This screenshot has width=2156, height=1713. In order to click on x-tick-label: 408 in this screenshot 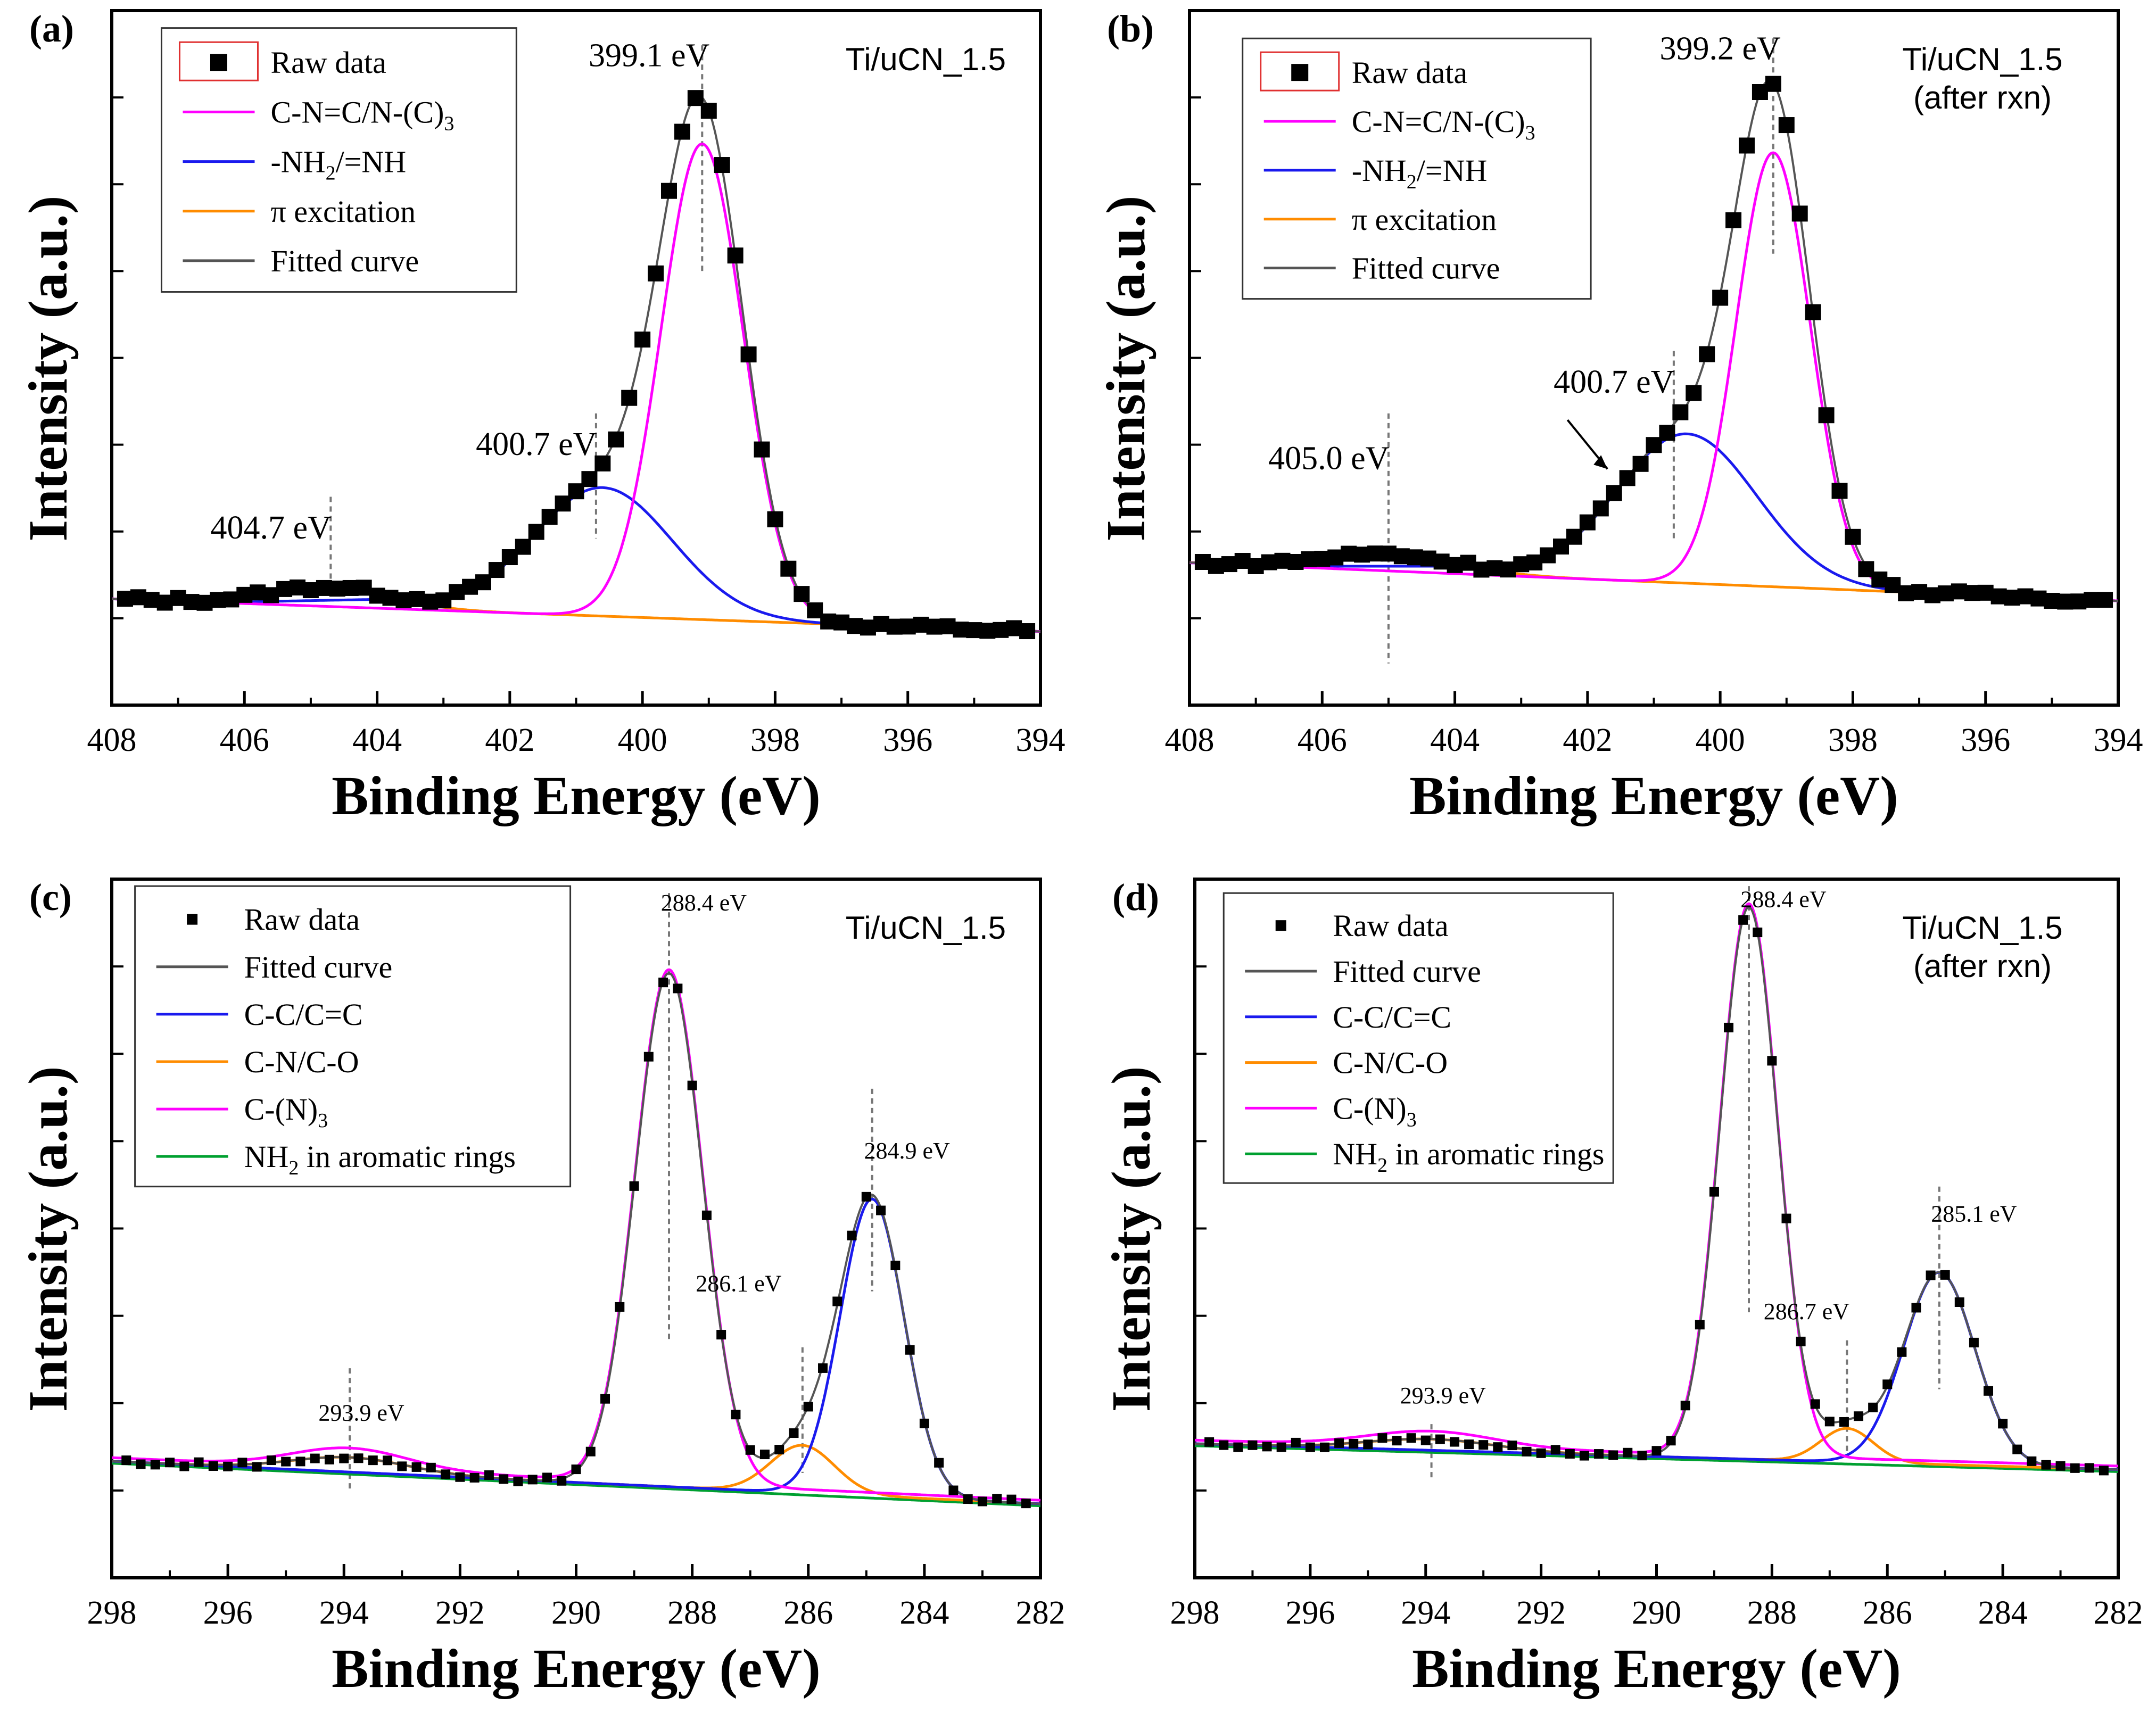, I will do `click(112, 740)`.